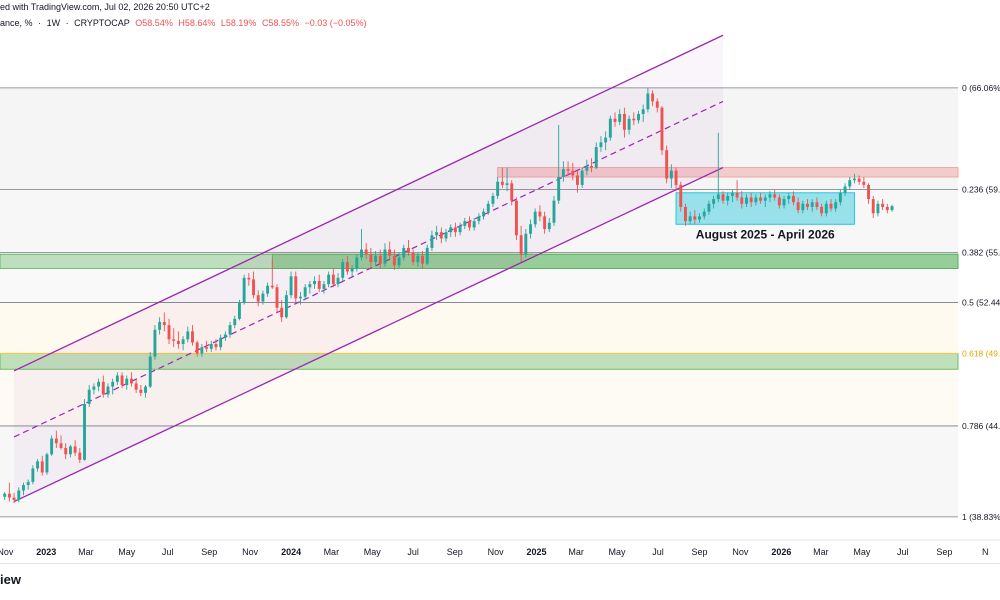  What do you see at coordinates (16, 23) in the screenshot?
I see `symbol-name: ance, %` at bounding box center [16, 23].